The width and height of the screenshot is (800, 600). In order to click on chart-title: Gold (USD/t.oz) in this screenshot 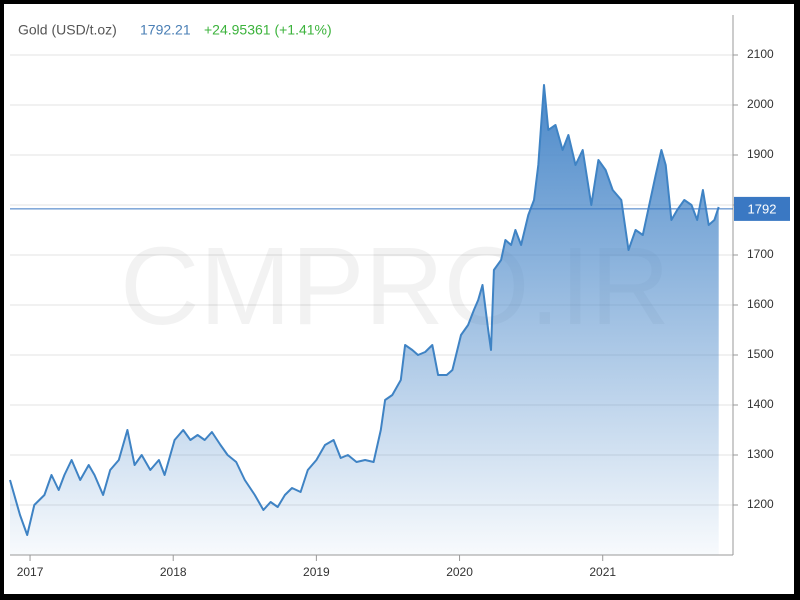, I will do `click(67, 30)`.